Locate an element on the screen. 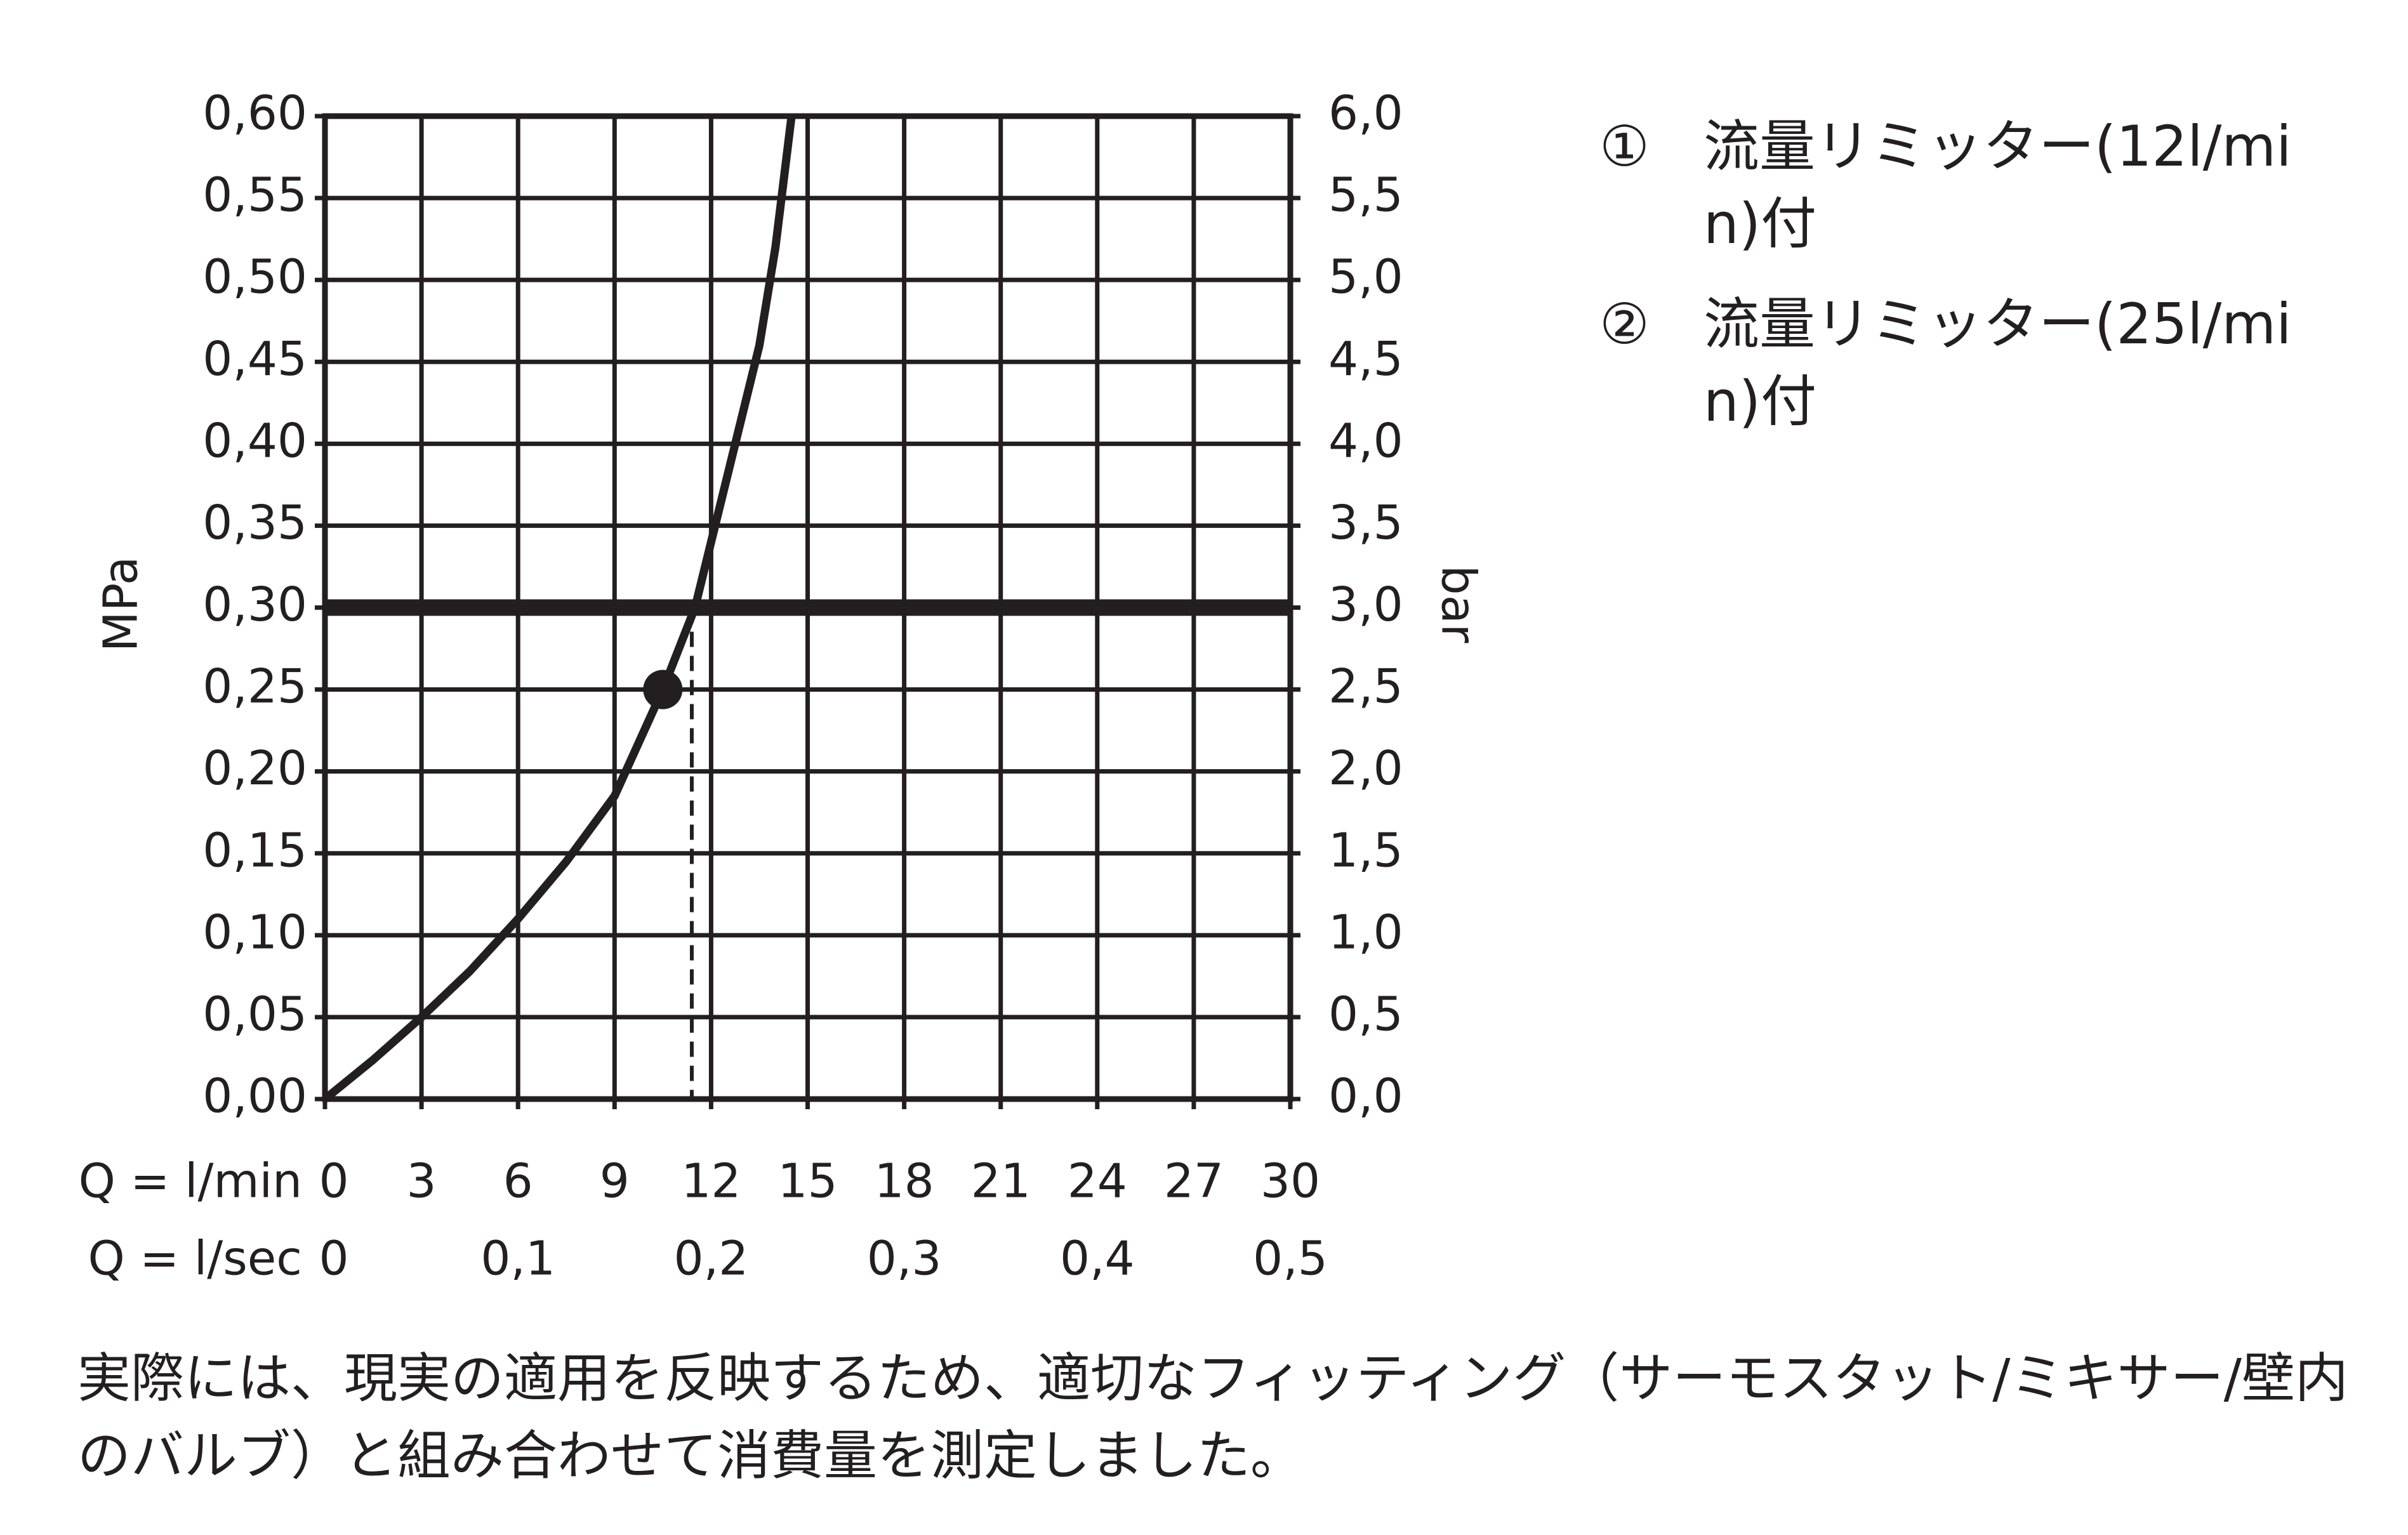 The width and height of the screenshot is (2408, 1535). y2-tick-label: 0,5 is located at coordinates (1365, 1014).